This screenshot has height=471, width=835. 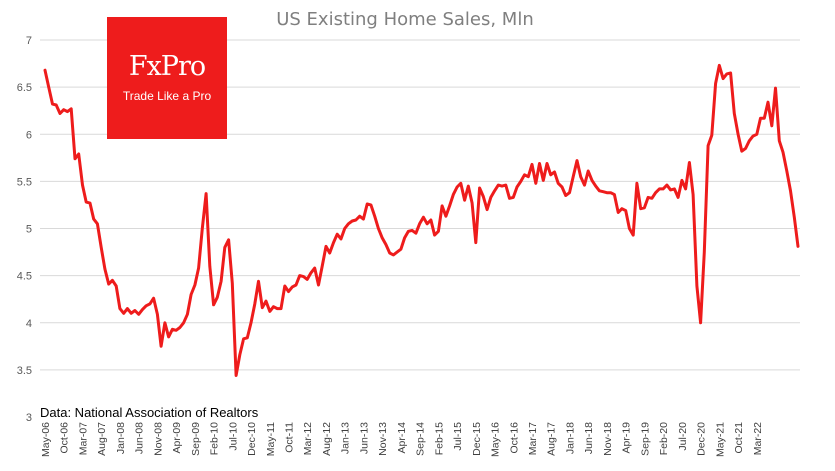 What do you see at coordinates (514, 438) in the screenshot?
I see `x-tick-label: Oct-16` at bounding box center [514, 438].